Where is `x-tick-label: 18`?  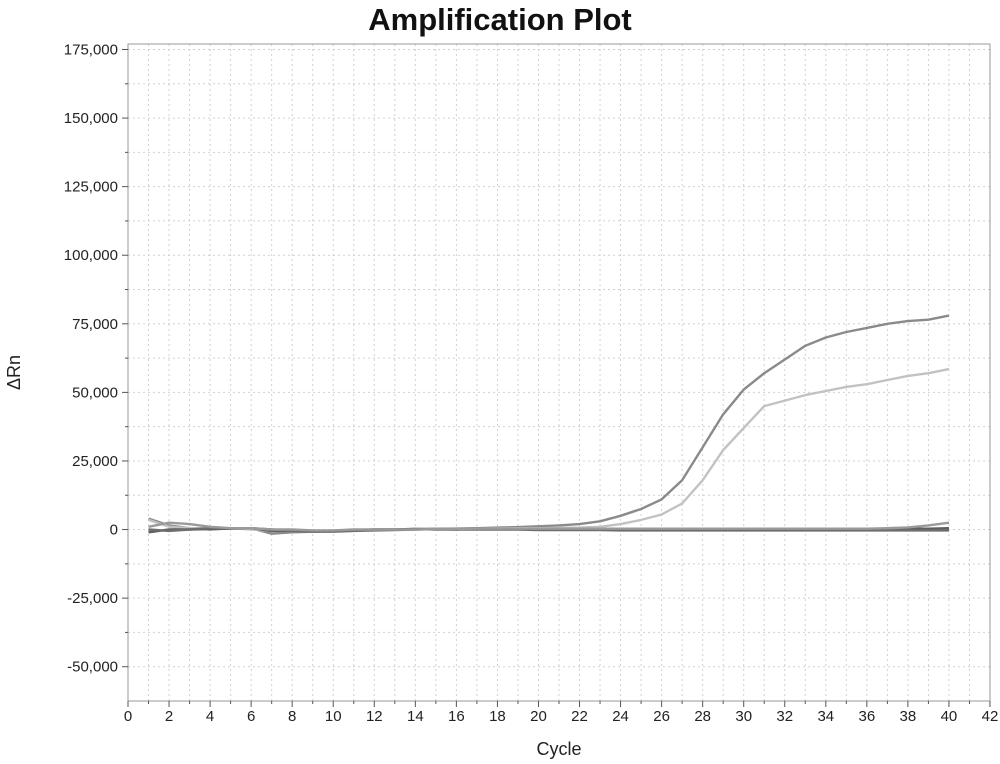 x-tick-label: 18 is located at coordinates (497, 716).